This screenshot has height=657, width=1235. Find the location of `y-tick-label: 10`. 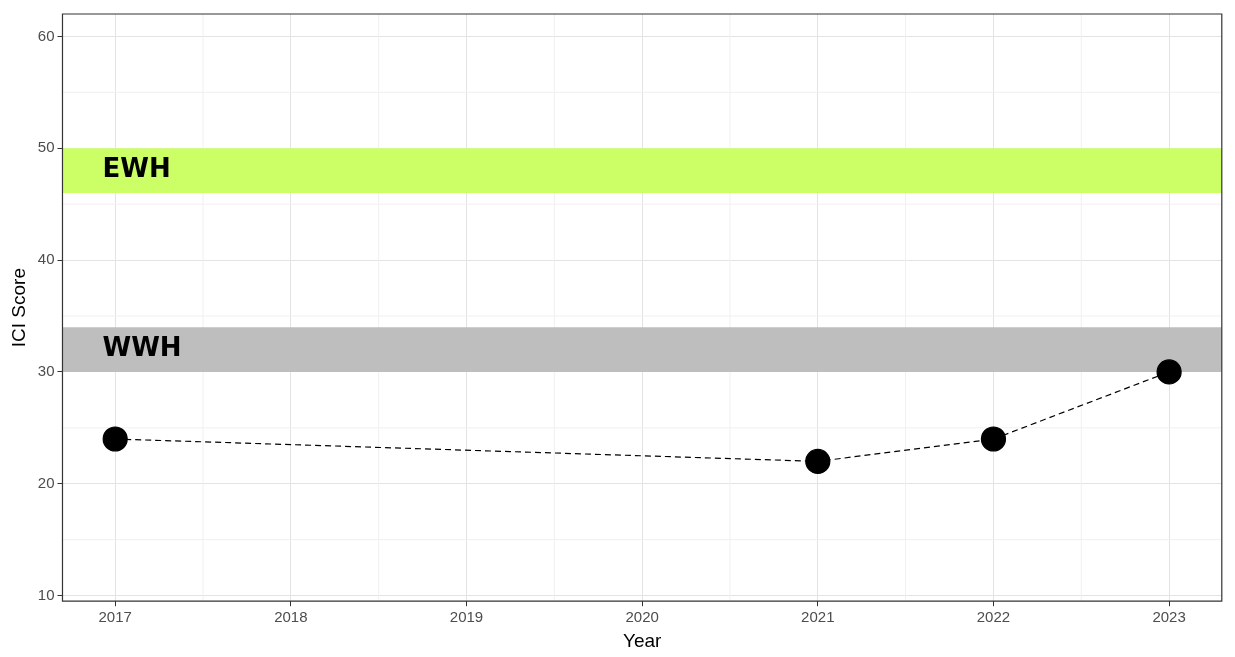

y-tick-label: 10 is located at coordinates (46, 594).